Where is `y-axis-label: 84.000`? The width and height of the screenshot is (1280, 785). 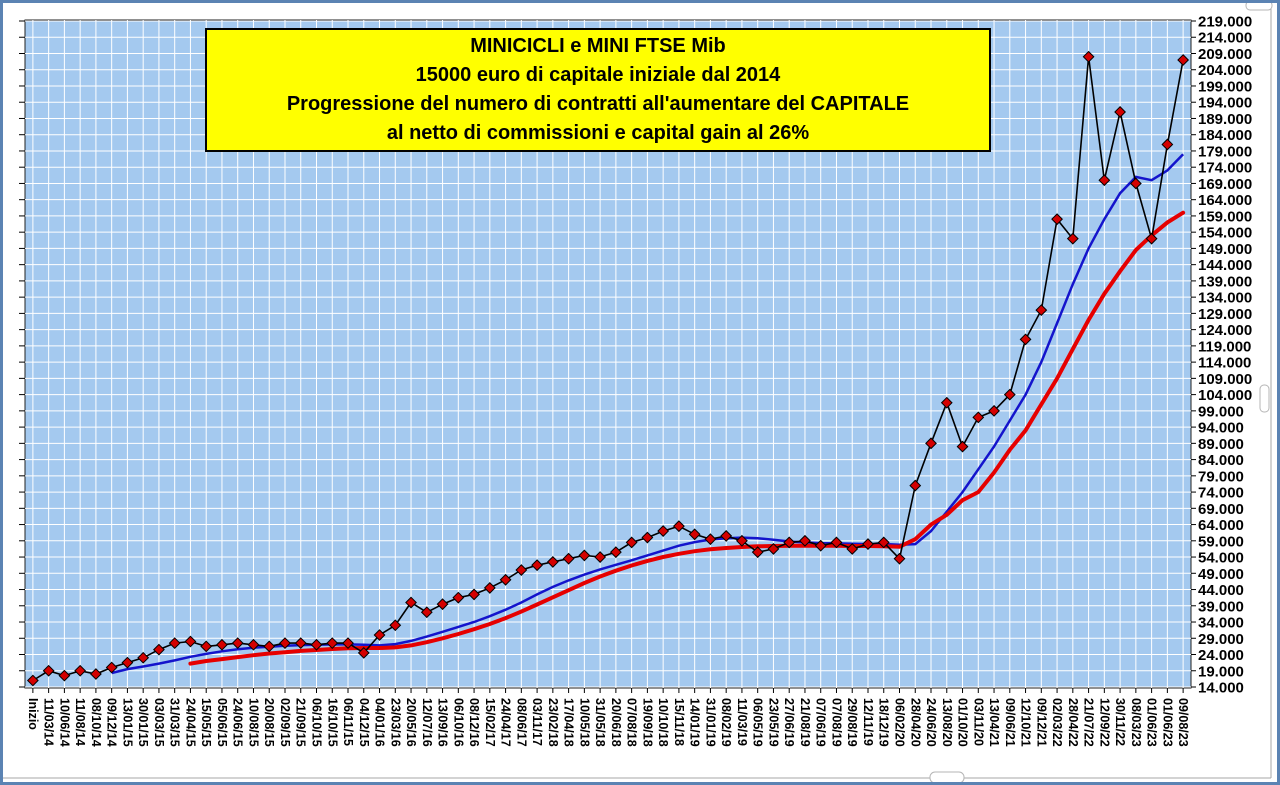 y-axis-label: 84.000 is located at coordinates (1221, 460).